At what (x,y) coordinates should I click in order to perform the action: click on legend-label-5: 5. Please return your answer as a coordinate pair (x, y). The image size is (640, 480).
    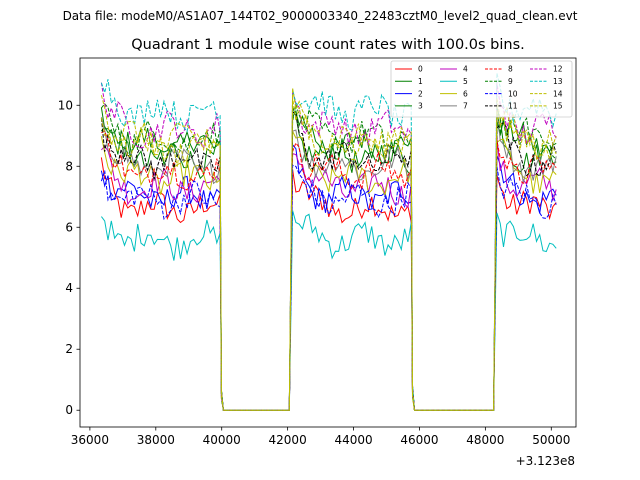
    Looking at the image, I should click on (465, 81).